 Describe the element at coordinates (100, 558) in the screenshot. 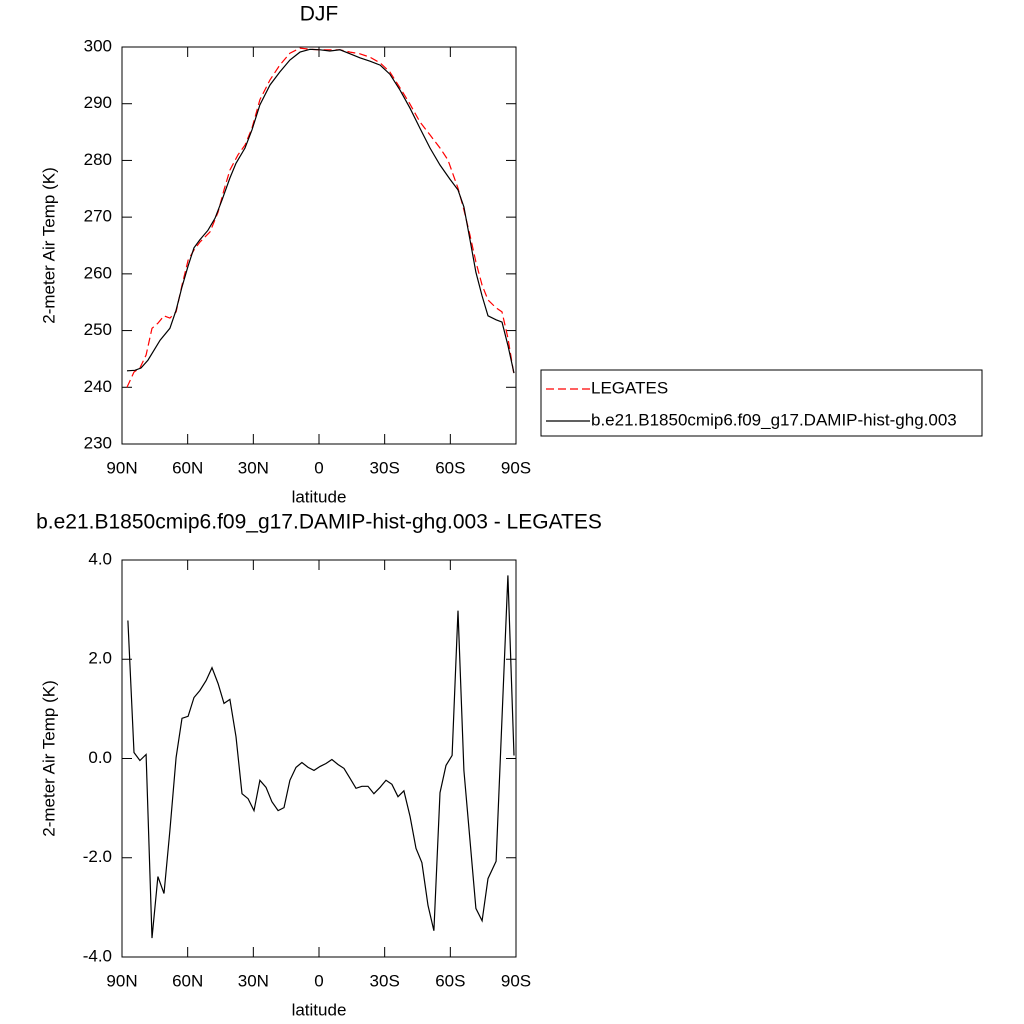

I see `y-tick-label: 4.0` at that location.